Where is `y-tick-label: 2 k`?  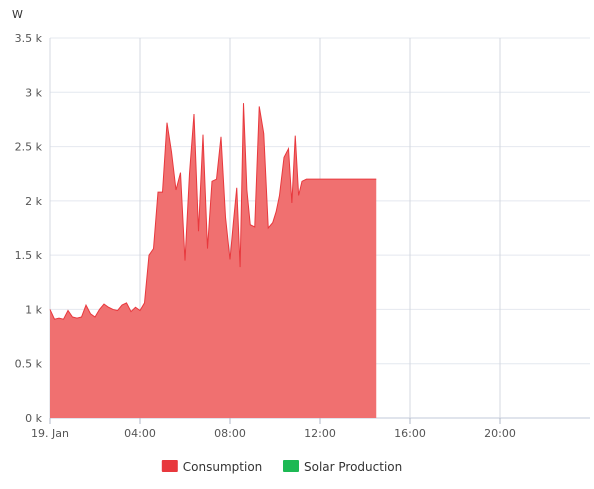
y-tick-label: 2 k is located at coordinates (33, 201).